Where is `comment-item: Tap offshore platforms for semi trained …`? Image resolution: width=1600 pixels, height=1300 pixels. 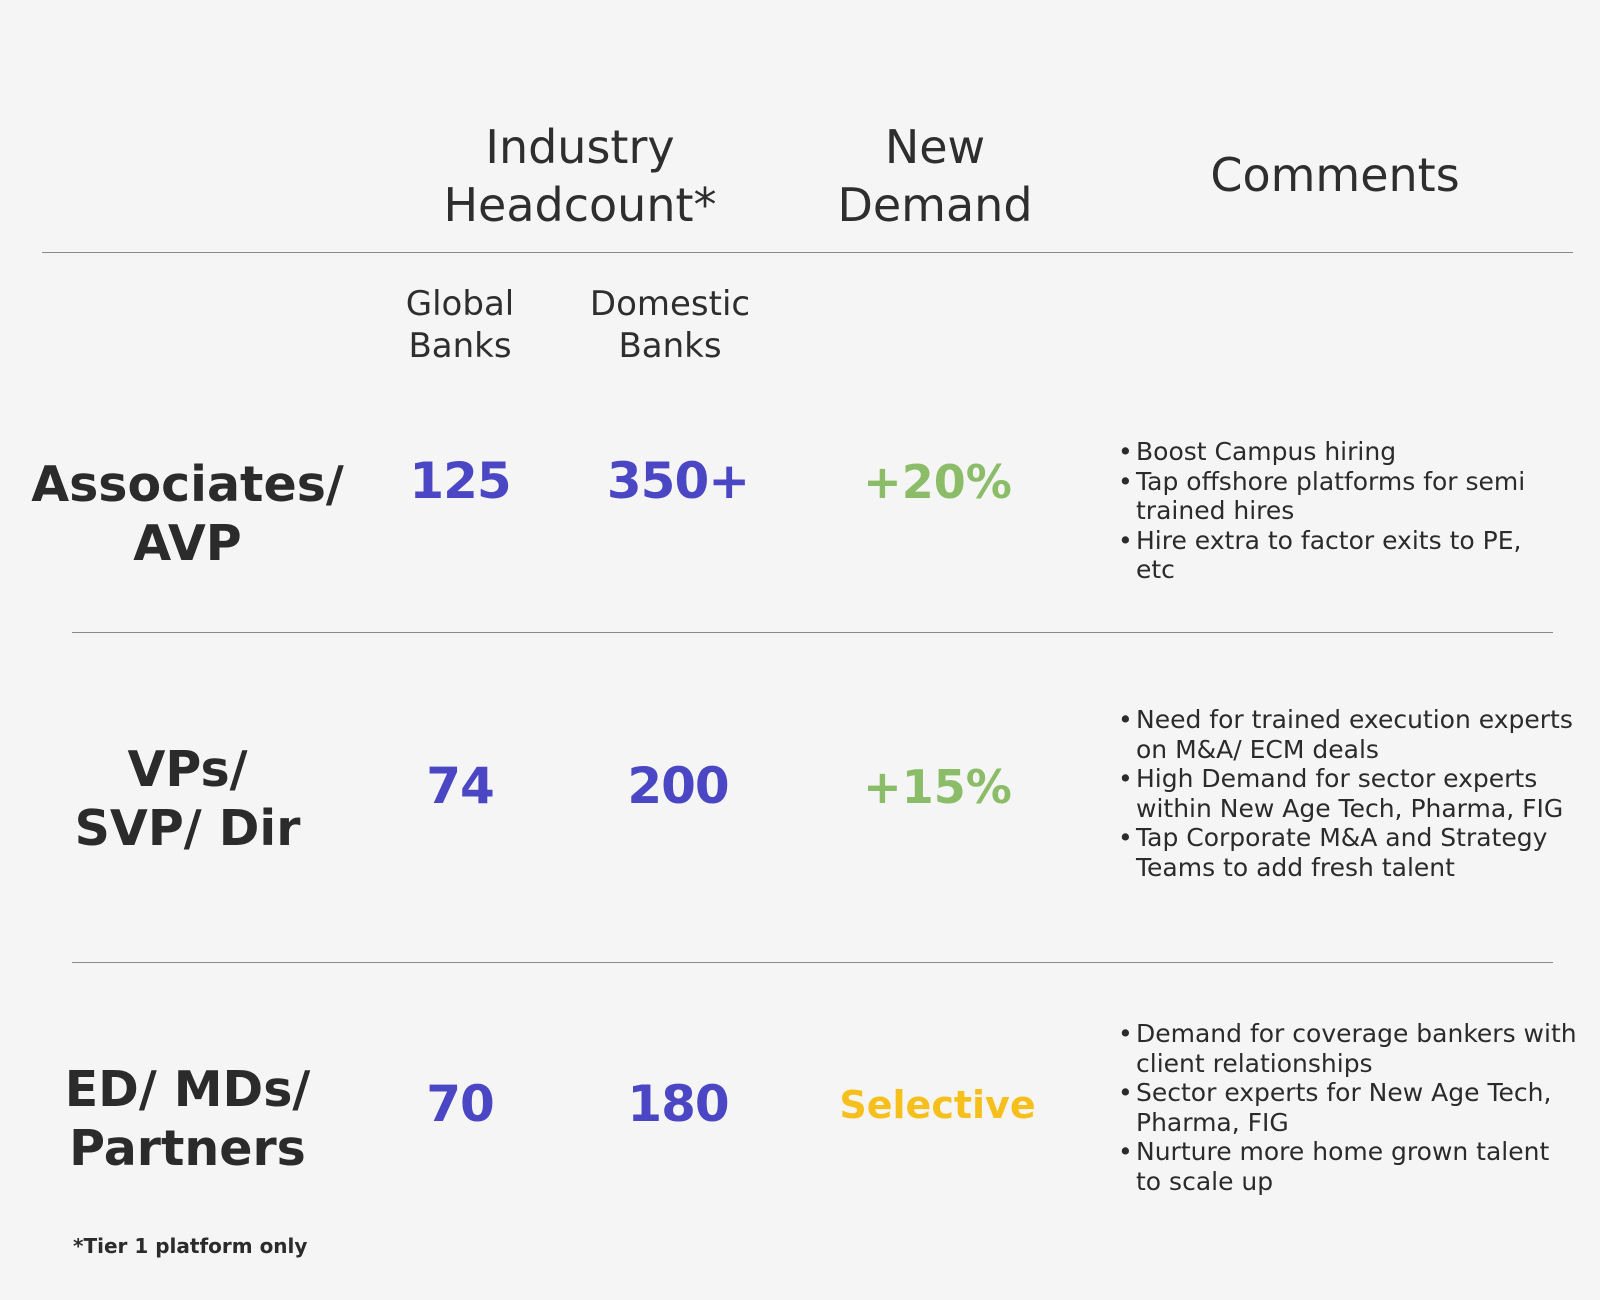
comment-item: Tap offshore platforms for semi trained … is located at coordinates (1343, 496).